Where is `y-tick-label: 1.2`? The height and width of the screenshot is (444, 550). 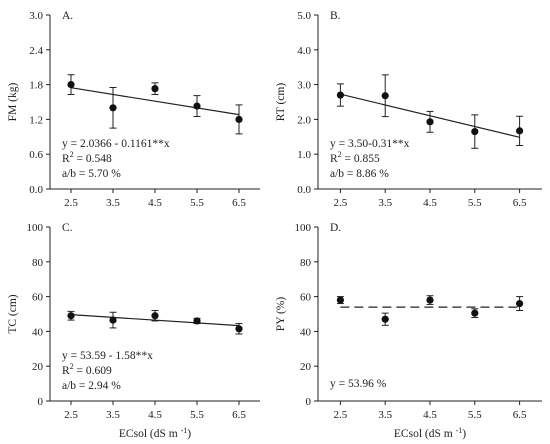
y-tick-label: 1.2 is located at coordinates (36, 120).